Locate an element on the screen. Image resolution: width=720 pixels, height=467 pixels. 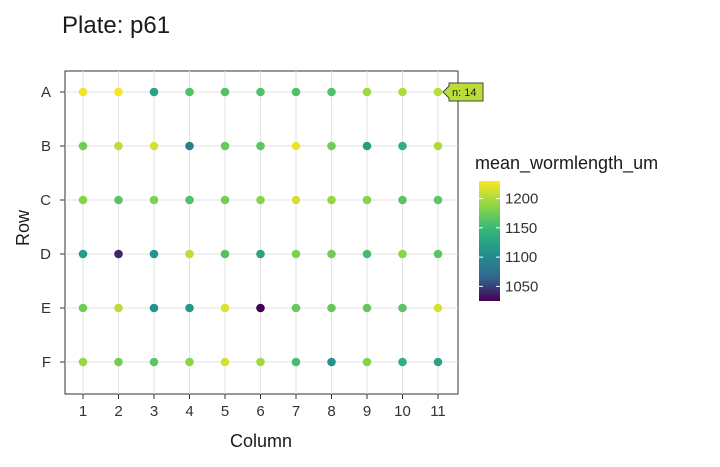
data-point-D9 is located at coordinates (367, 254).